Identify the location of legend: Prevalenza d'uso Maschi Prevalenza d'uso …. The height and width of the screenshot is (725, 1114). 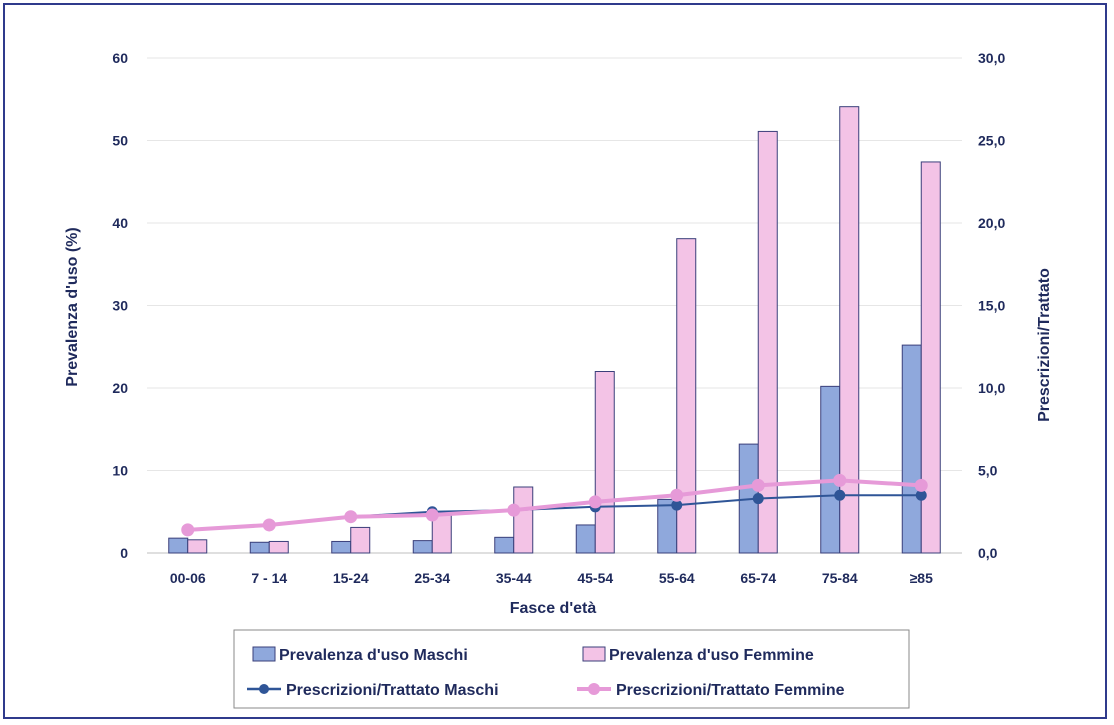
(546, 672).